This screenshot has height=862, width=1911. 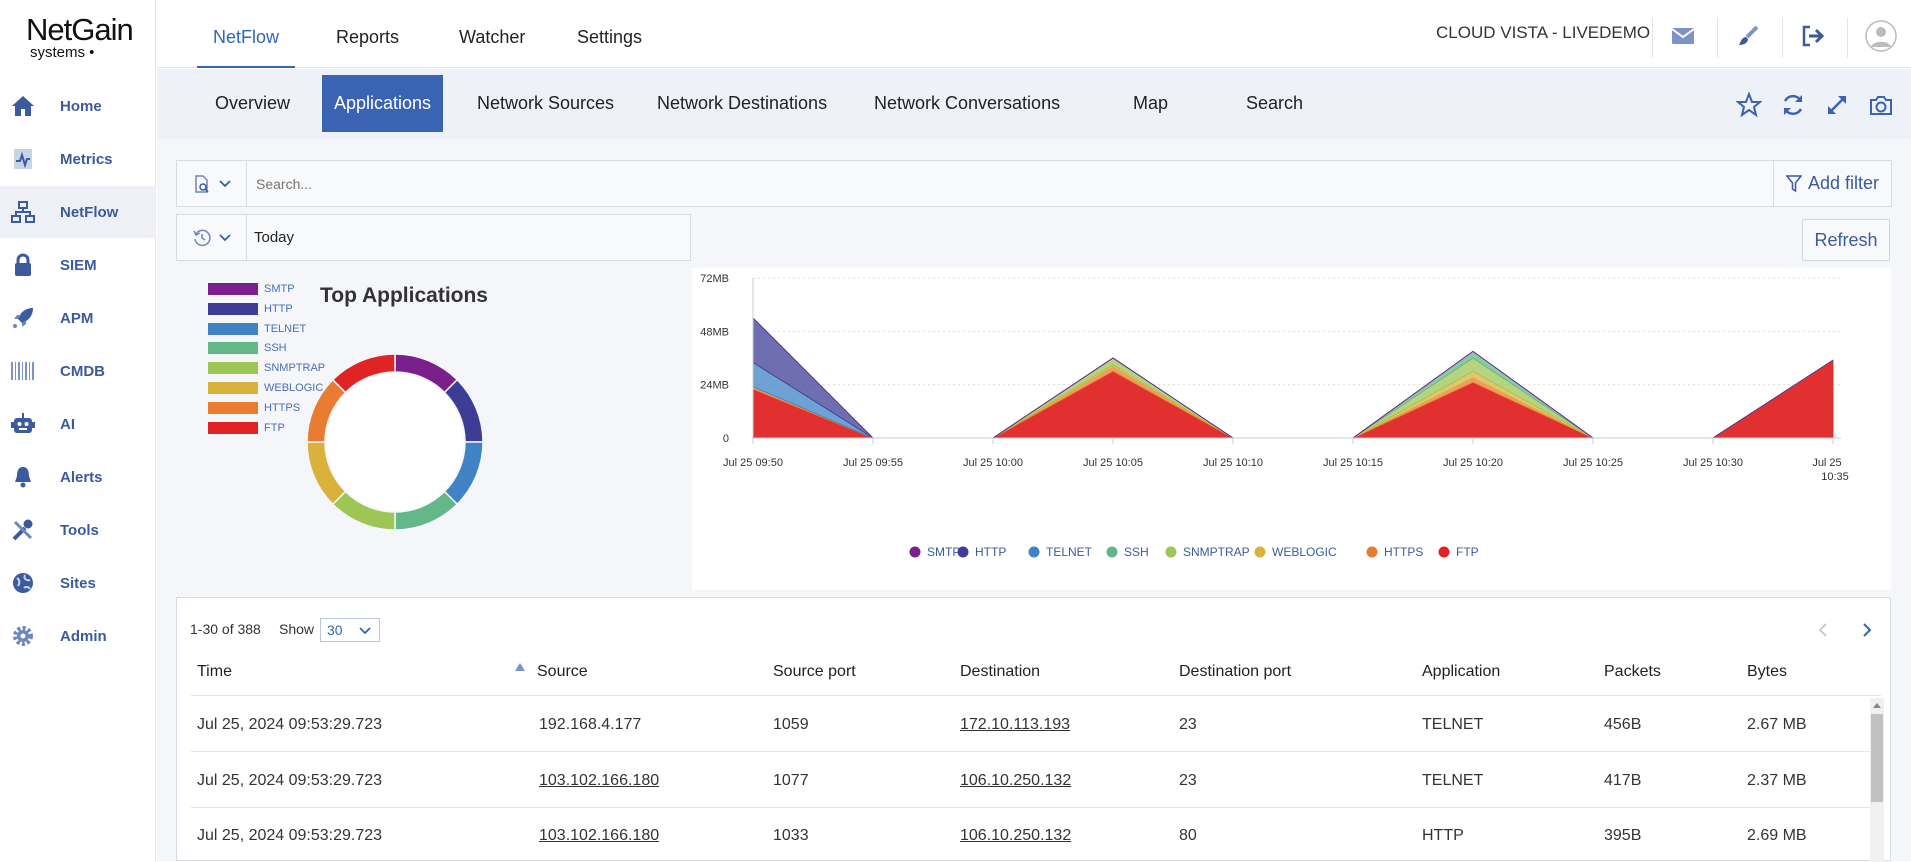 What do you see at coordinates (1846, 240) in the screenshot?
I see `refresh-button: Refresh` at bounding box center [1846, 240].